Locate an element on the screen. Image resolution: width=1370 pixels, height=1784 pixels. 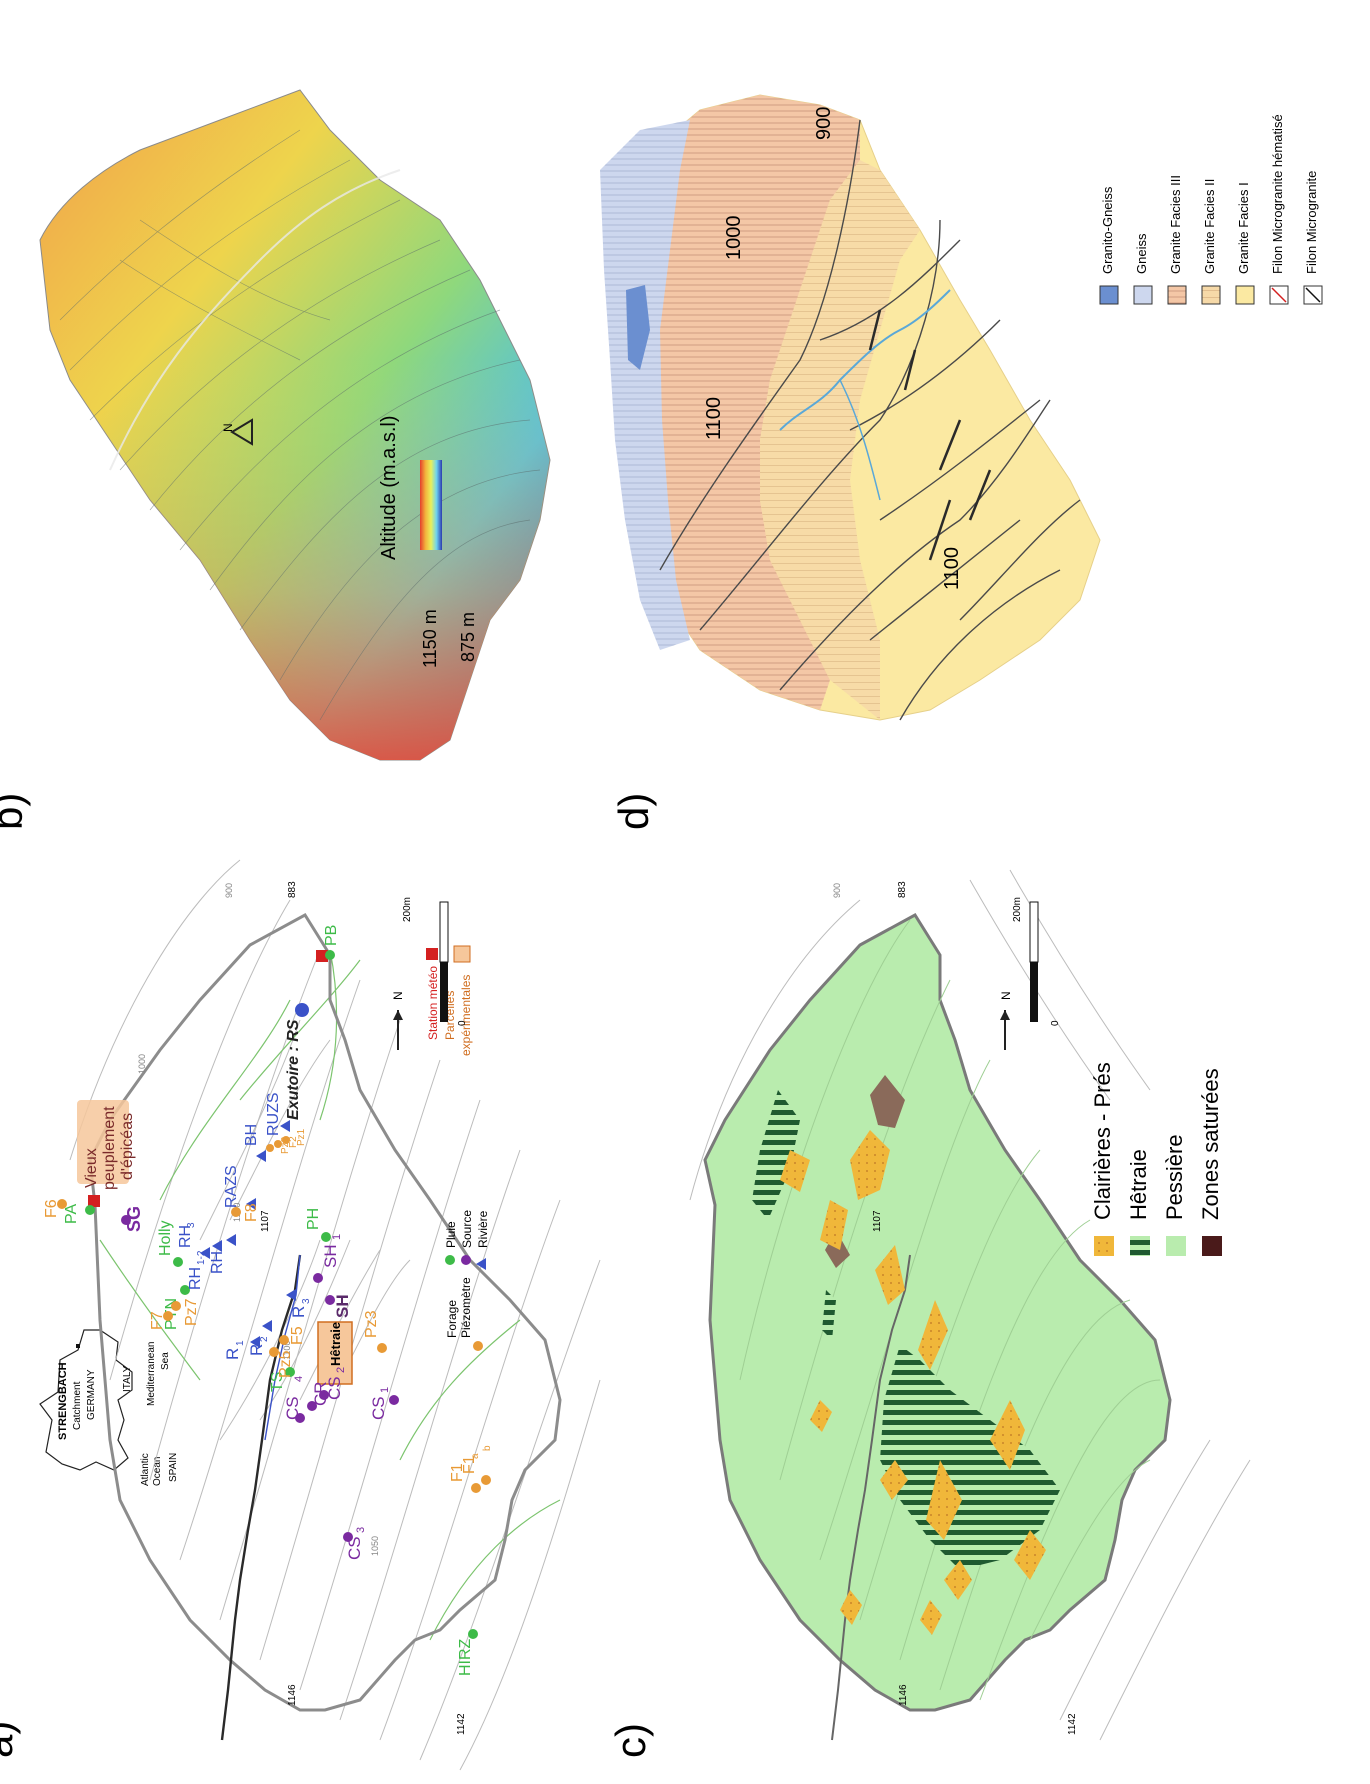
north-label-c: N is located at coordinates (1006, 995).